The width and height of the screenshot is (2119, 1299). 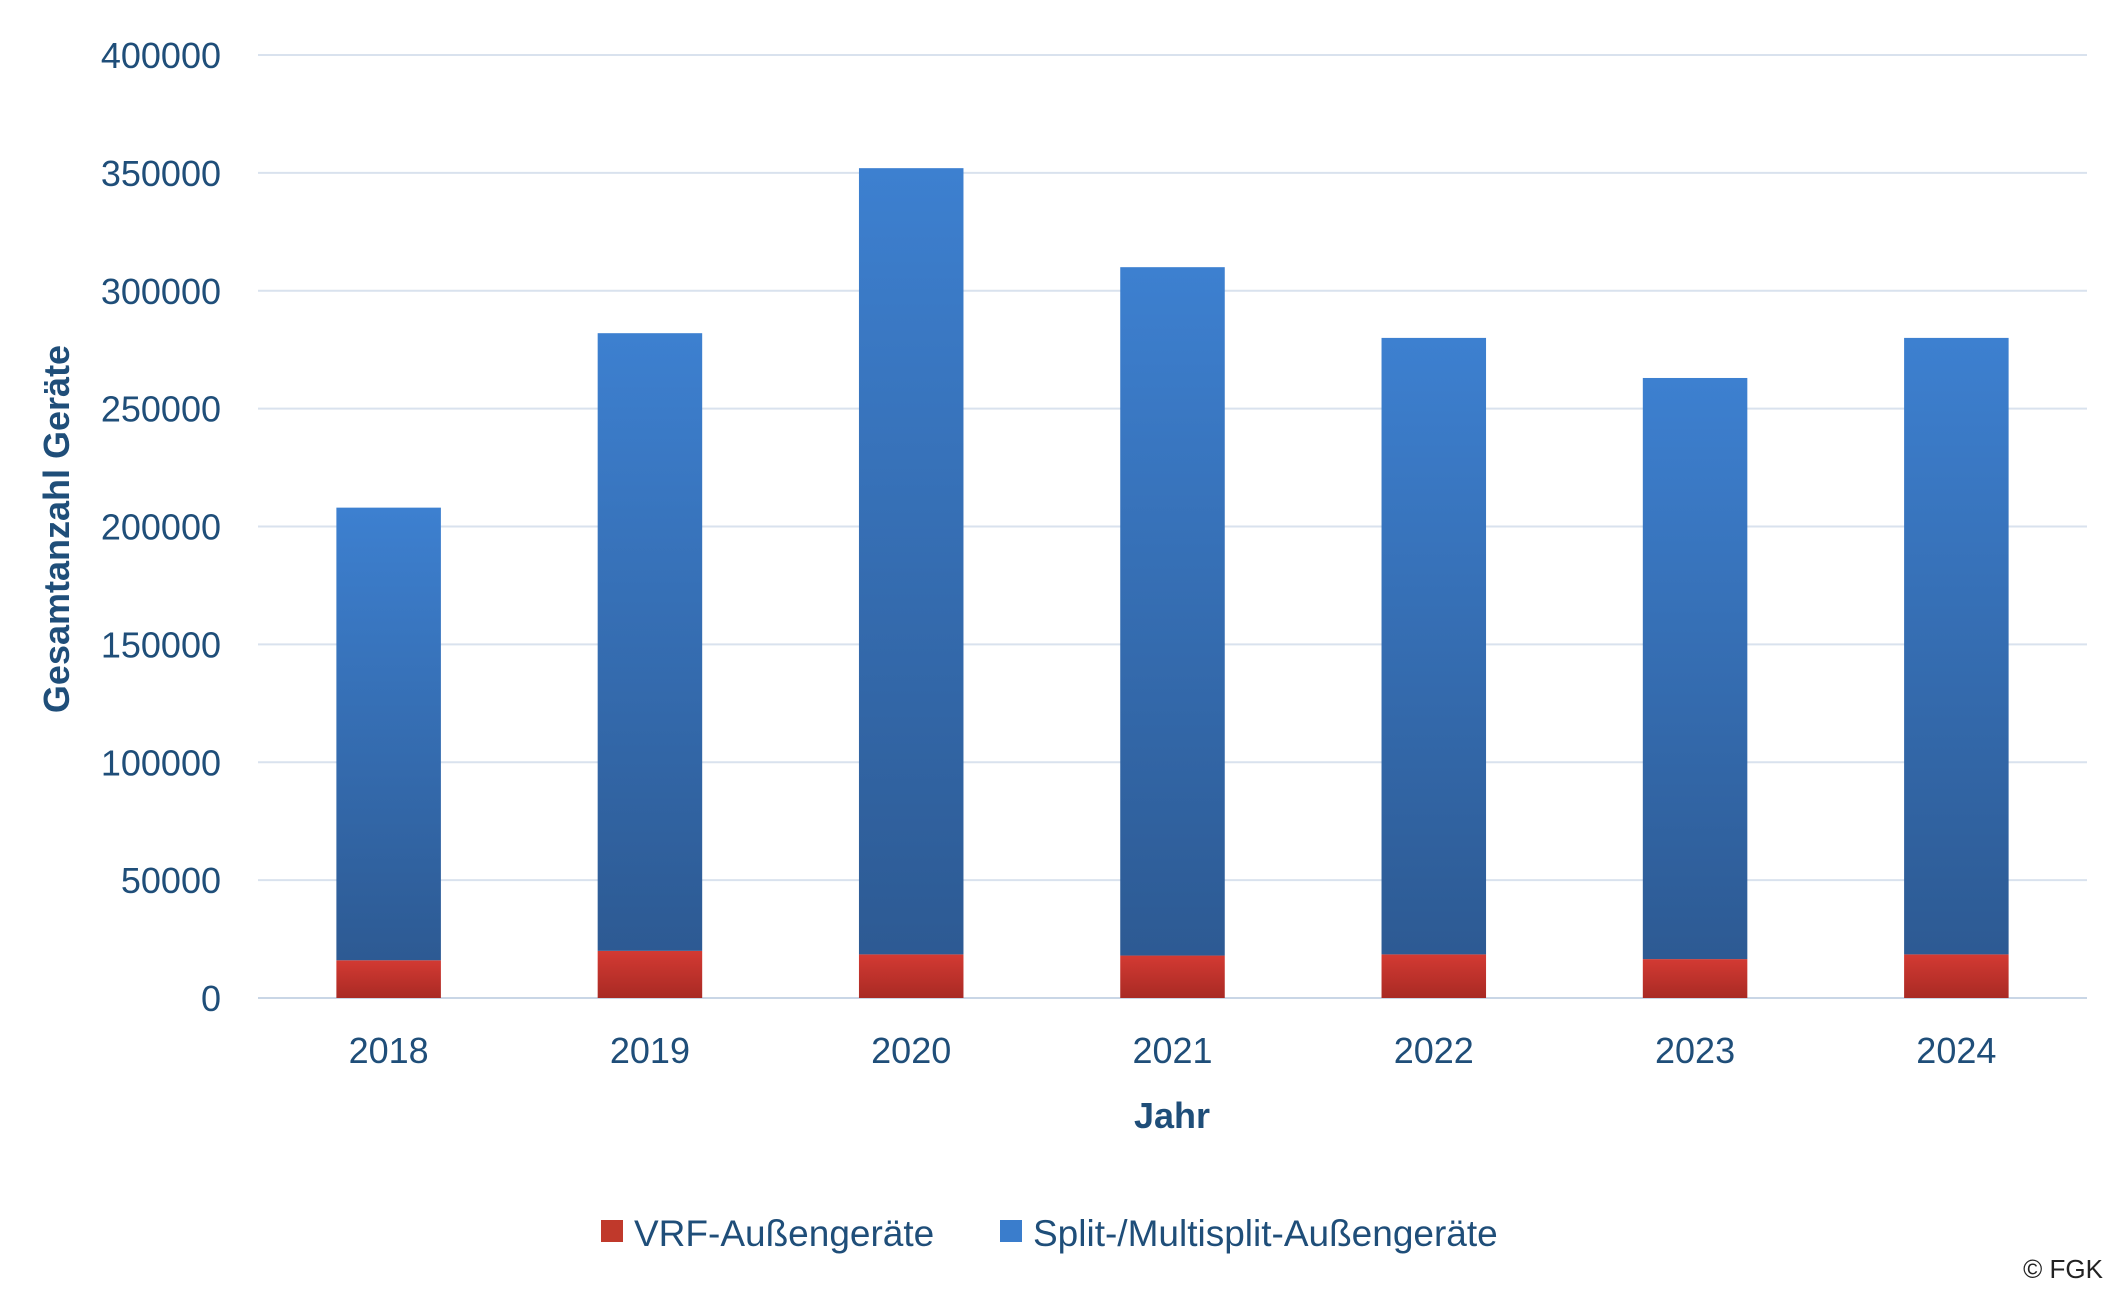 I want to click on legend-swatch-vrf, so click(x=612, y=1231).